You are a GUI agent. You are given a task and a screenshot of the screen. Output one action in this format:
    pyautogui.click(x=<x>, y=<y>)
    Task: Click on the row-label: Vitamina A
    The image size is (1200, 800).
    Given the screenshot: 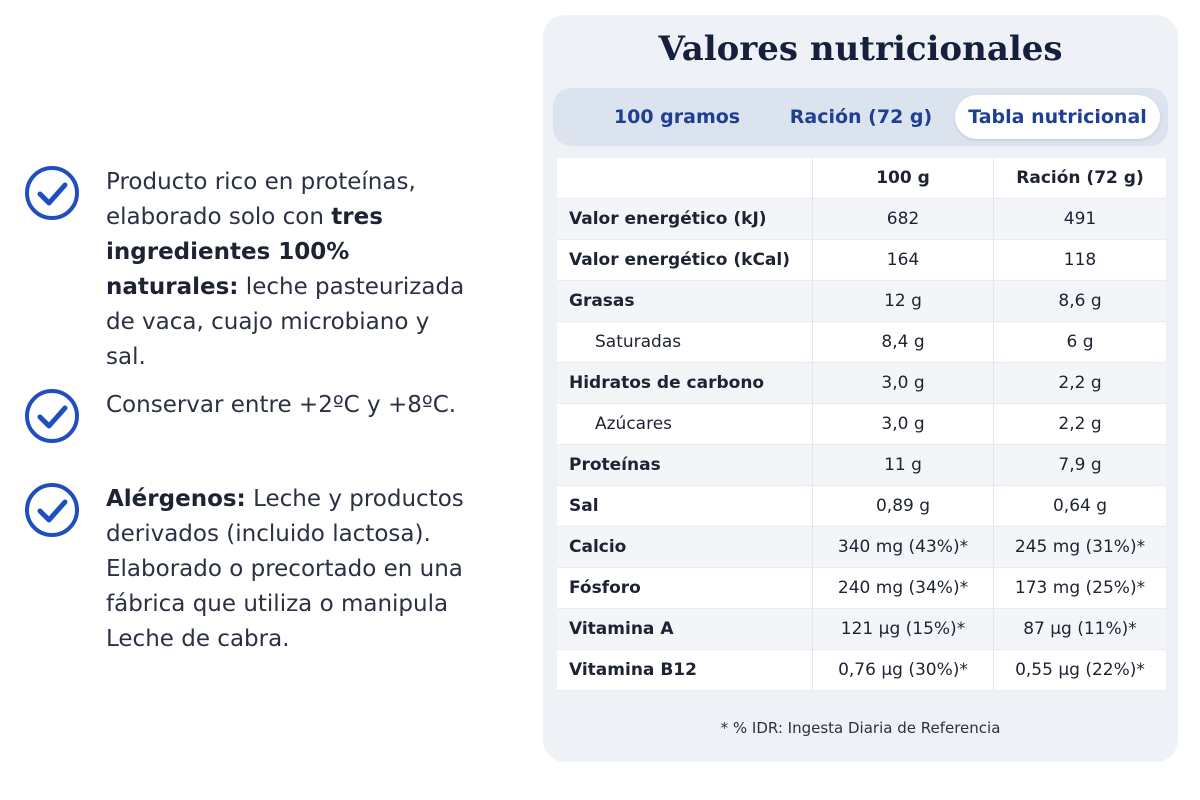 What is the action you would take?
    pyautogui.click(x=685, y=629)
    